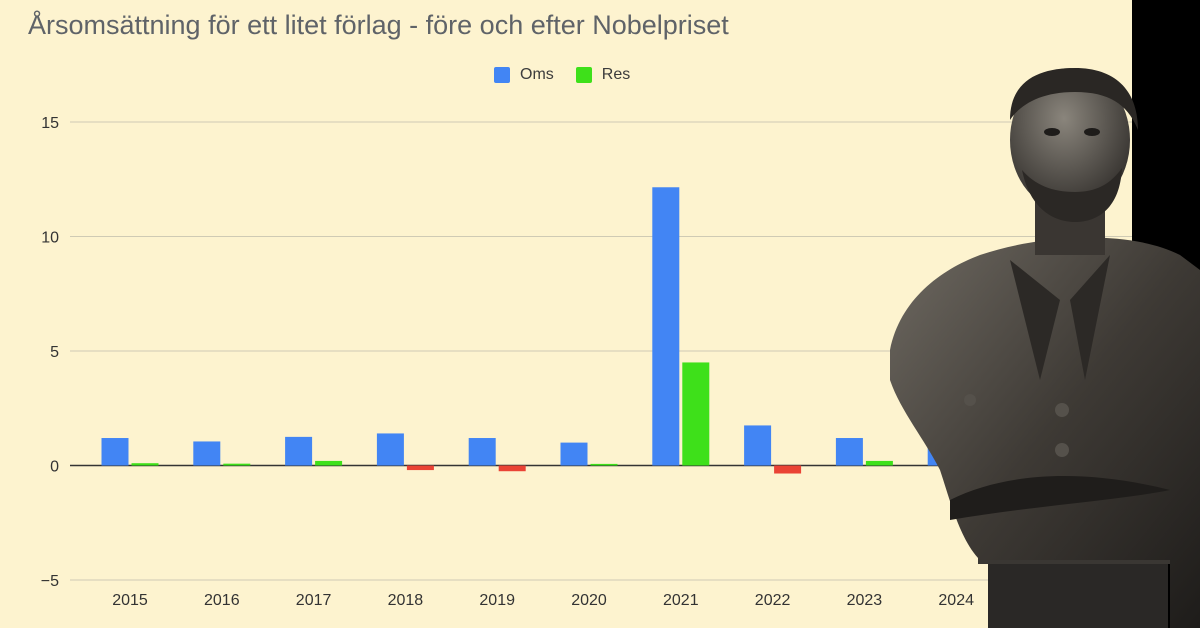 The width and height of the screenshot is (1200, 628). I want to click on bar-res-2020, so click(604, 464).